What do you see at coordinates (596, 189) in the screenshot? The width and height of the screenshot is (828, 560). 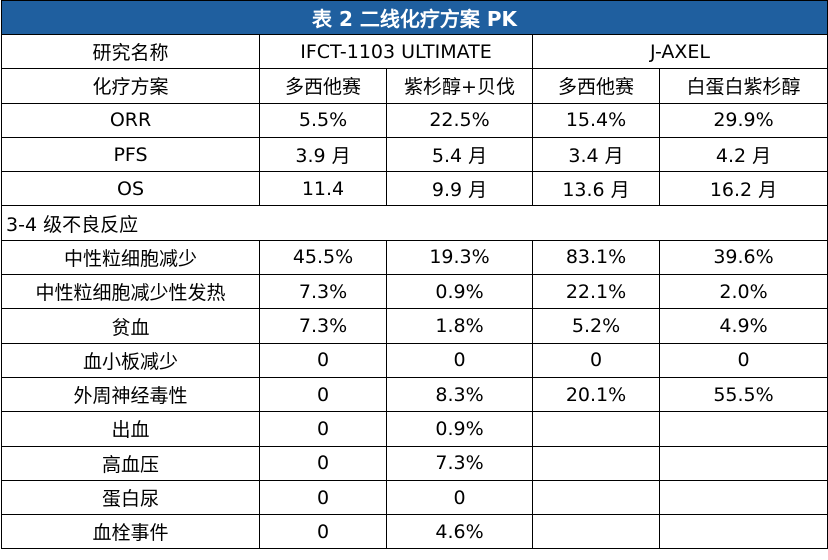 I see `value-cell: 13.6 月` at bounding box center [596, 189].